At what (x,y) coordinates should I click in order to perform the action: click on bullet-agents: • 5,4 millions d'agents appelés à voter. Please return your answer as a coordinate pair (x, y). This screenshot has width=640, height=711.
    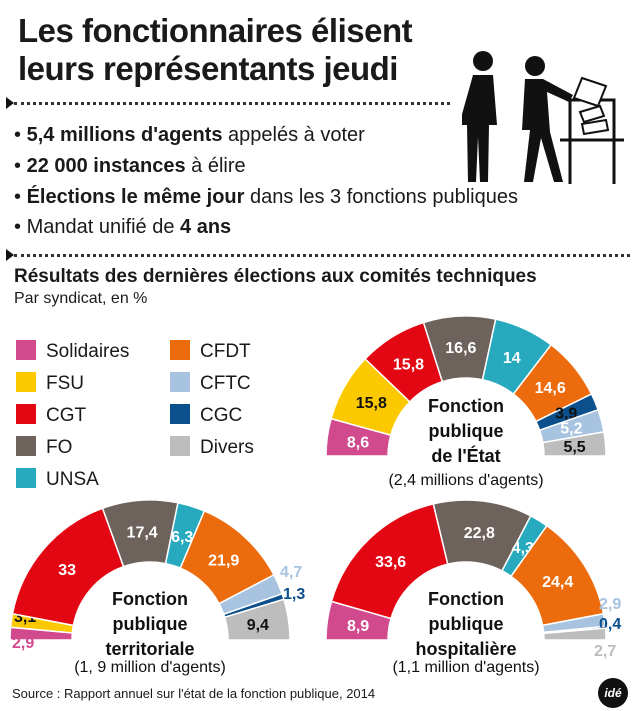
    Looking at the image, I should click on (189, 135).